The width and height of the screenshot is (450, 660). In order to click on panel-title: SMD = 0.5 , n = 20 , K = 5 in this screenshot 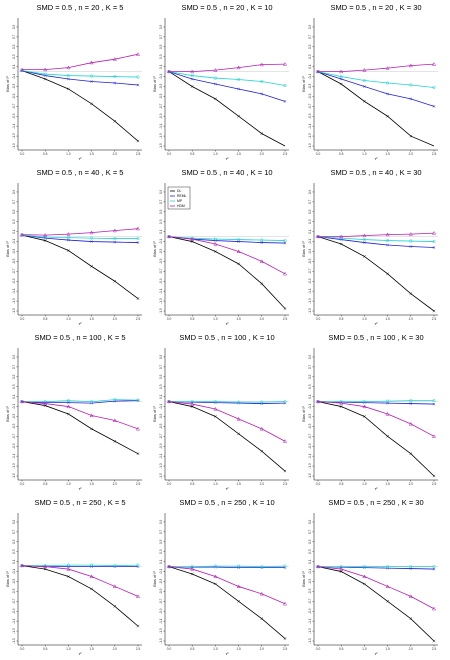, I will do `click(80, 7)`.